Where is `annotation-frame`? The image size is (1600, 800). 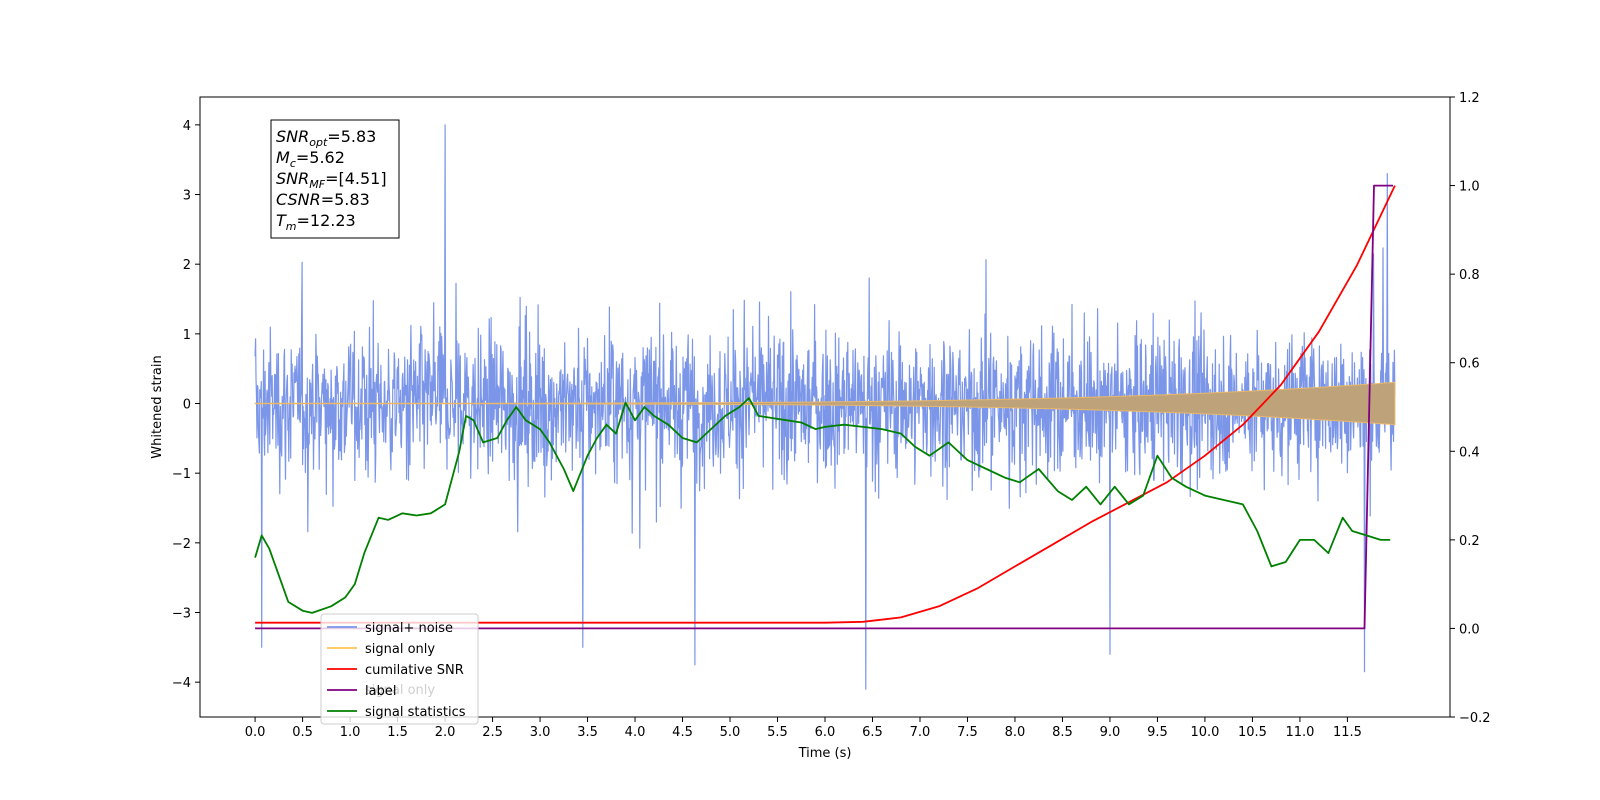
annotation-frame is located at coordinates (335, 179).